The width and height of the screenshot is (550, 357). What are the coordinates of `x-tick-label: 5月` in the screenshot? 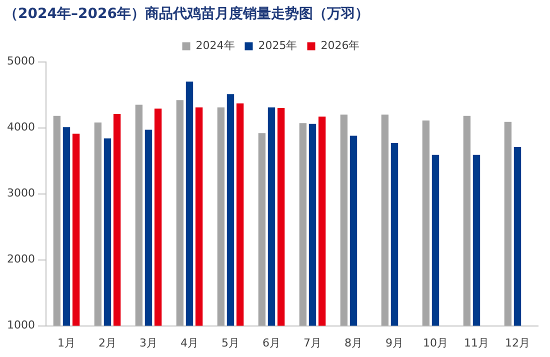 It's located at (230, 343).